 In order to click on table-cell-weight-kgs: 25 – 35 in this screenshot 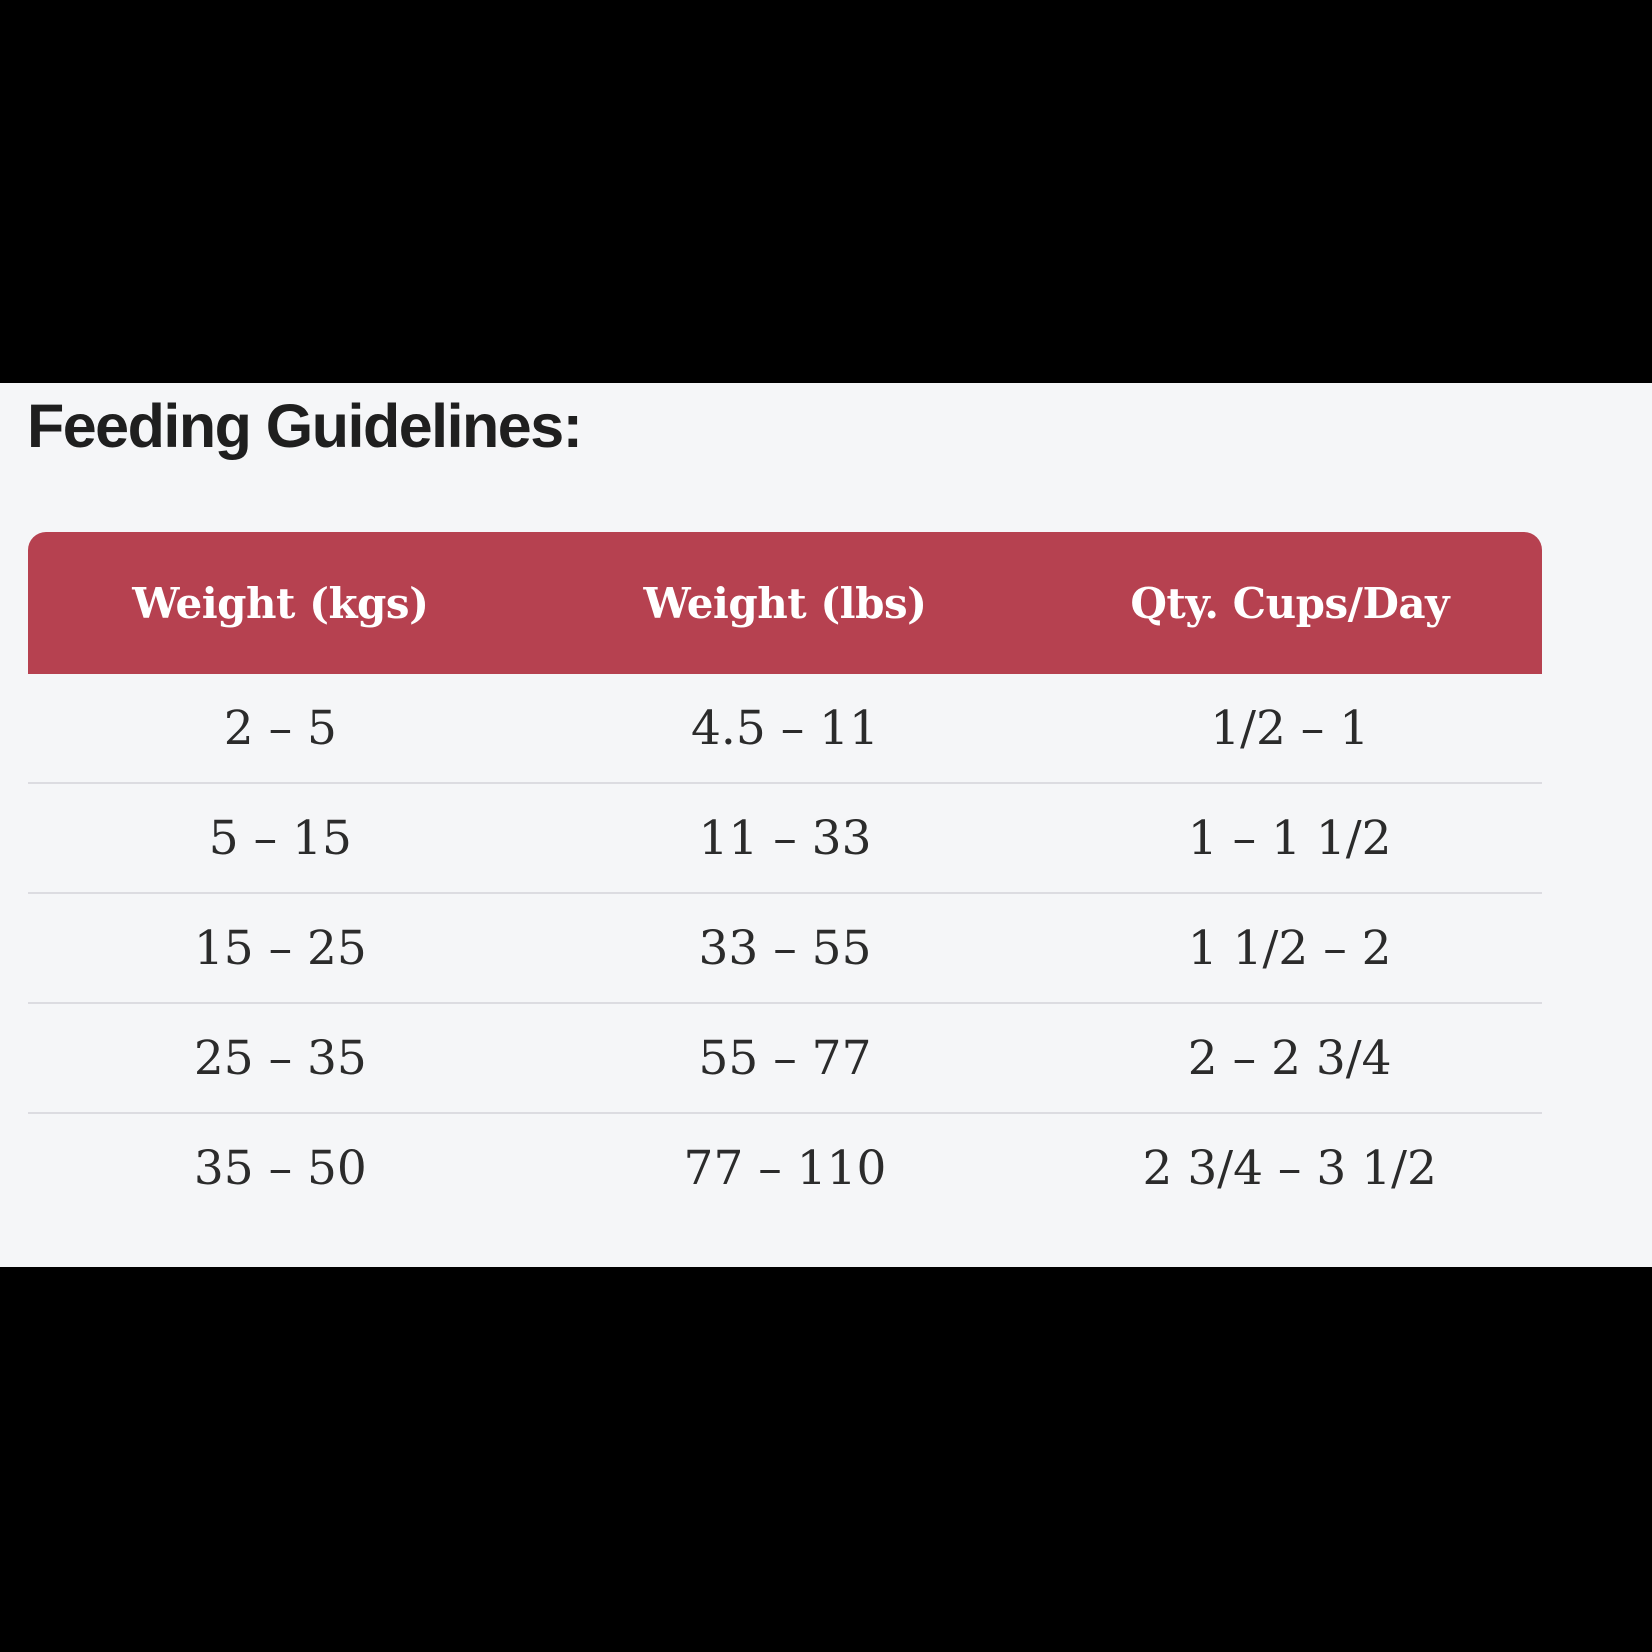, I will do `click(280, 1058)`.